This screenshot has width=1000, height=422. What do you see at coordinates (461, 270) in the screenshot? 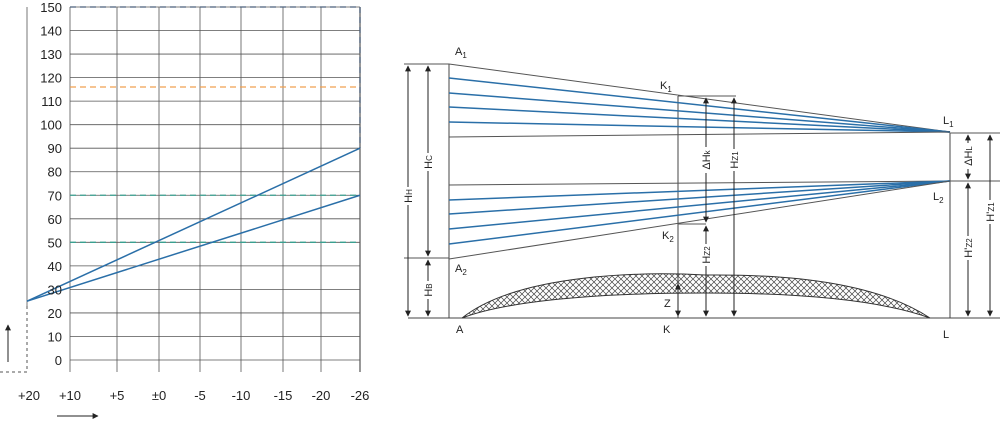
I see `point-label-a2: A2` at bounding box center [461, 270].